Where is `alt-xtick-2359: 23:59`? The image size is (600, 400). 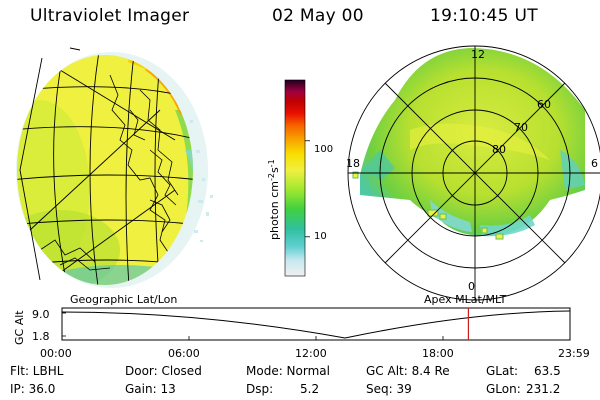 alt-xtick-2359: 23:59 is located at coordinates (574, 353).